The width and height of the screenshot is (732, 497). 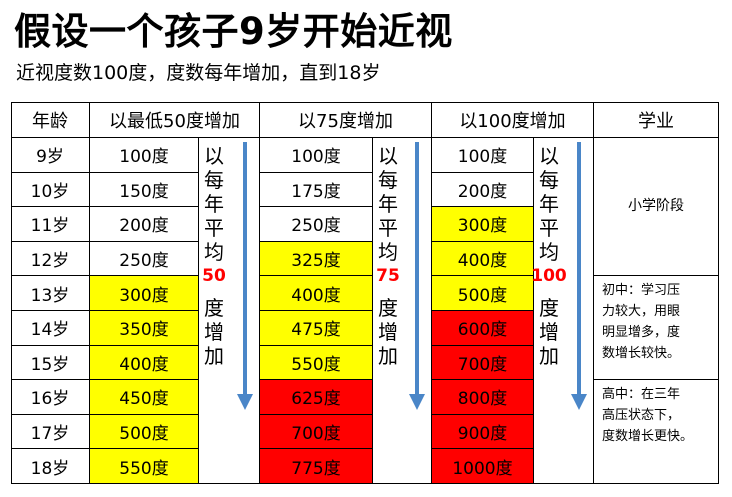 I want to click on age-cell: 14岁, so click(x=50, y=328).